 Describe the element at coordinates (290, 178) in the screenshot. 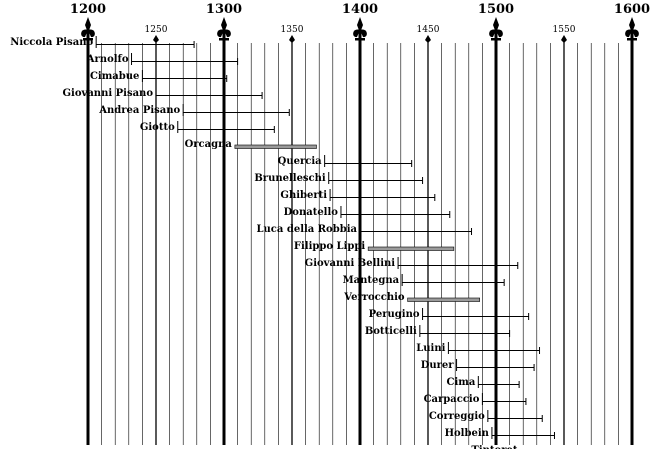

I see `artist-label-brunelleschi: Brunelleschi` at that location.